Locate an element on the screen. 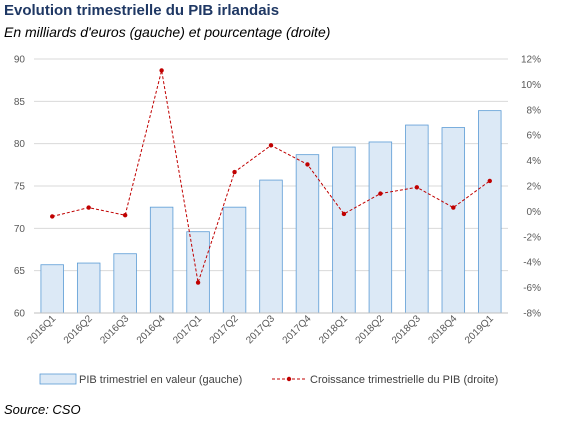 The image size is (562, 424). x-tick-label: 2016Q1 is located at coordinates (41, 329).